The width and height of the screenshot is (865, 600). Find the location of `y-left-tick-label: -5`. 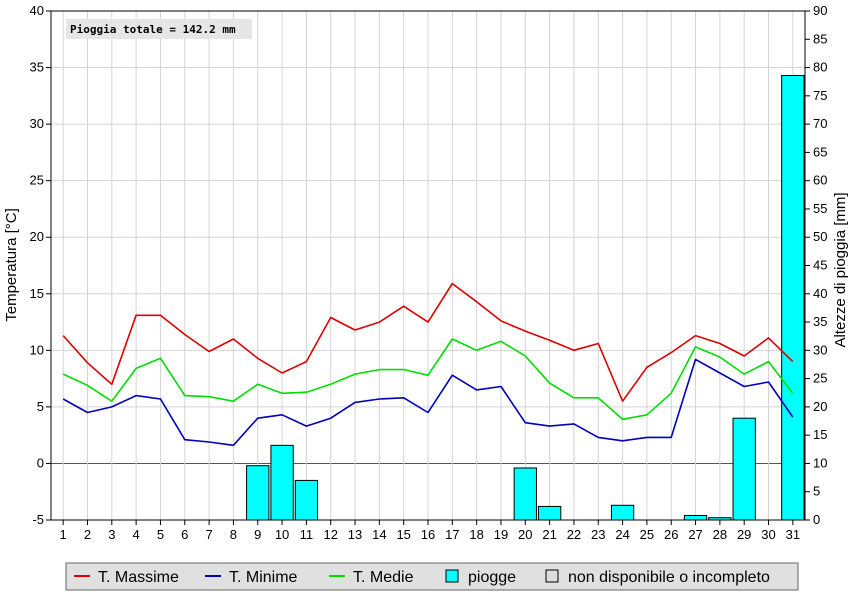

y-left-tick-label: -5 is located at coordinates (38, 519).